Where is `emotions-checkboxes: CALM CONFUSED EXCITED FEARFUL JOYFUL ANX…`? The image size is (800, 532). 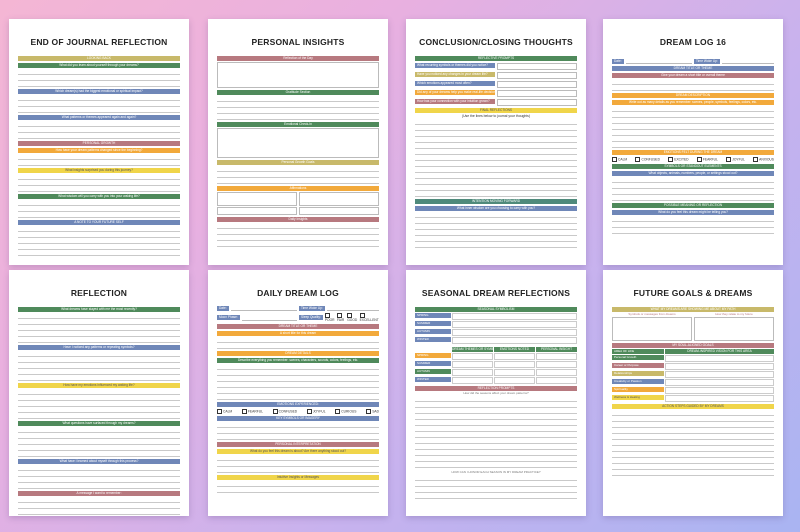 emotions-checkboxes: CALM CONFUSED EXCITED FEARFUL JOYFUL ANX… is located at coordinates (693, 159).